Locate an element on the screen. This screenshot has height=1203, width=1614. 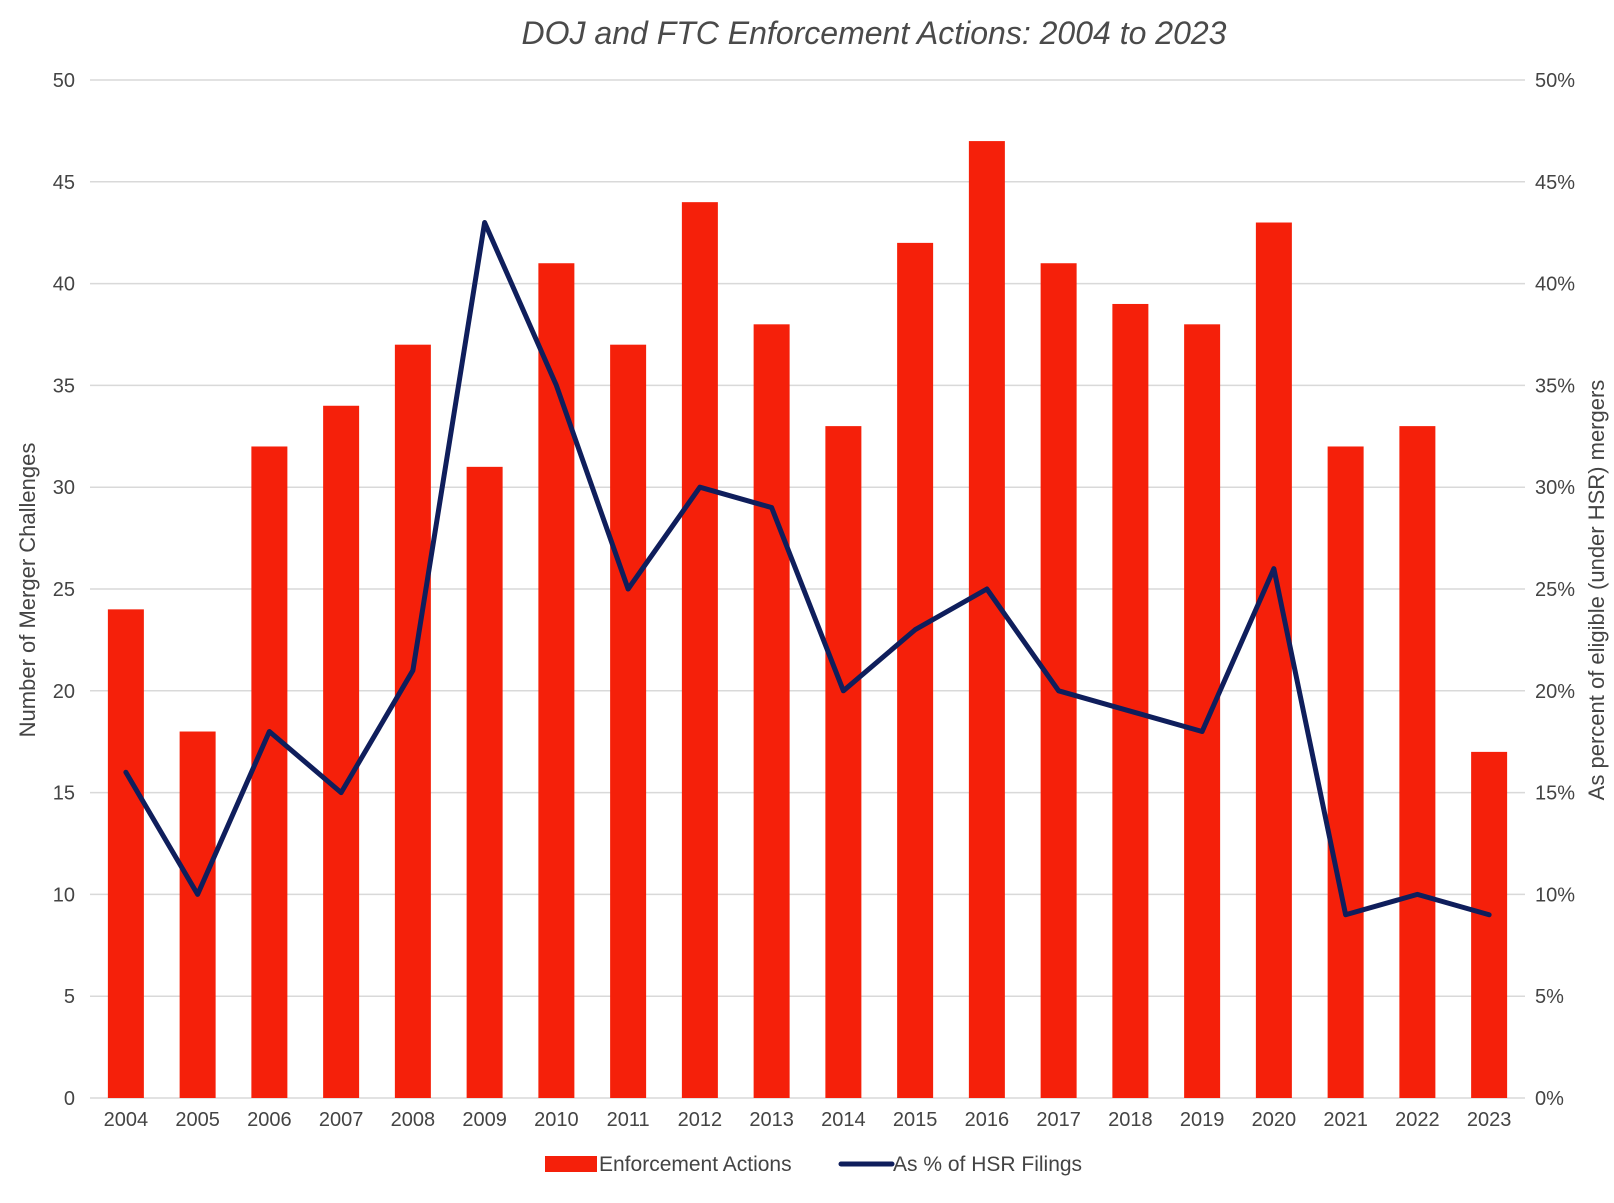
y-right-tick-label: 20% is located at coordinates (1555, 692).